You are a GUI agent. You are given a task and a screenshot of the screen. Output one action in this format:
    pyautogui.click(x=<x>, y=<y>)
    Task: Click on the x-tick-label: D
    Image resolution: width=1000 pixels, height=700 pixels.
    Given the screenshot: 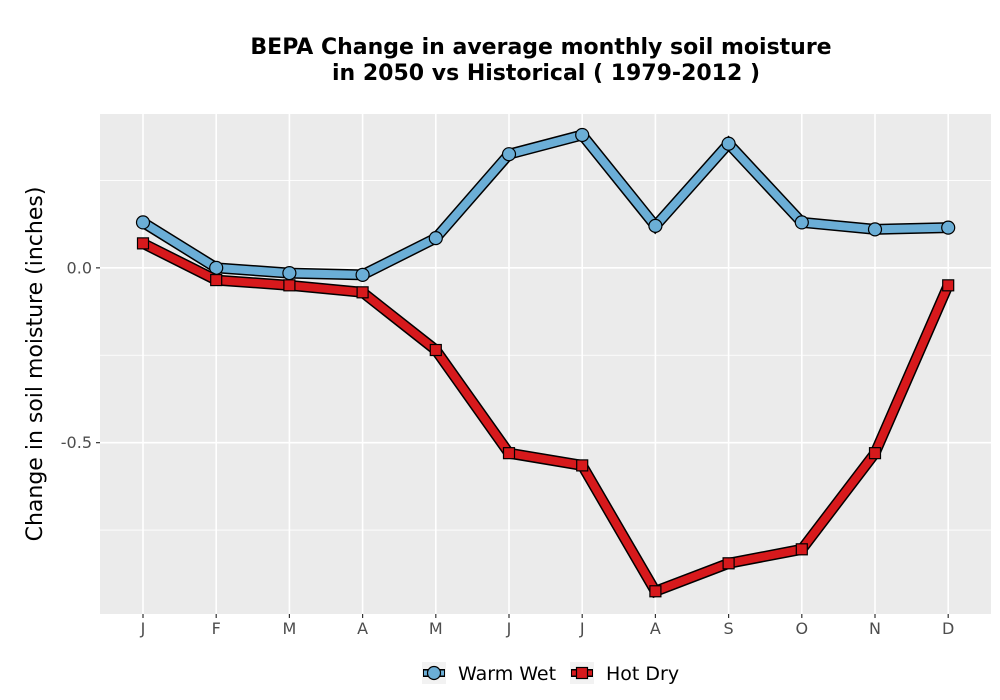 What is the action you would take?
    pyautogui.click(x=948, y=628)
    